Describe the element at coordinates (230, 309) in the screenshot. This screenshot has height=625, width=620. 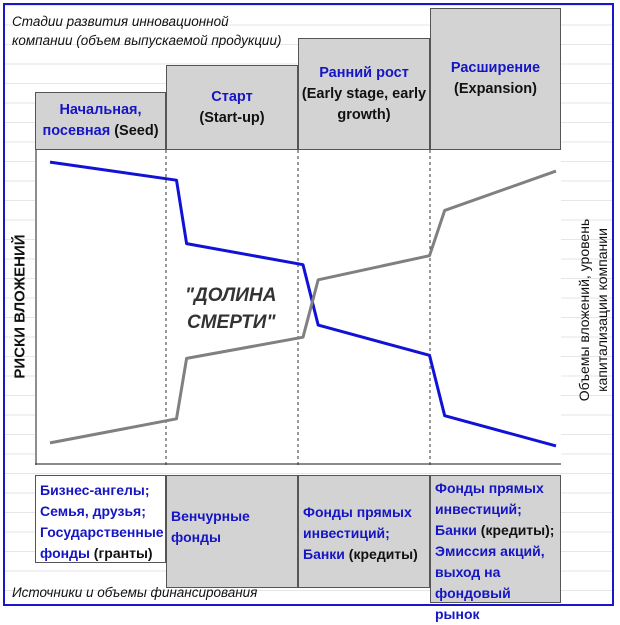
I see `valley-of-death-label: "ДОЛИНА СМЕРТИ"` at that location.